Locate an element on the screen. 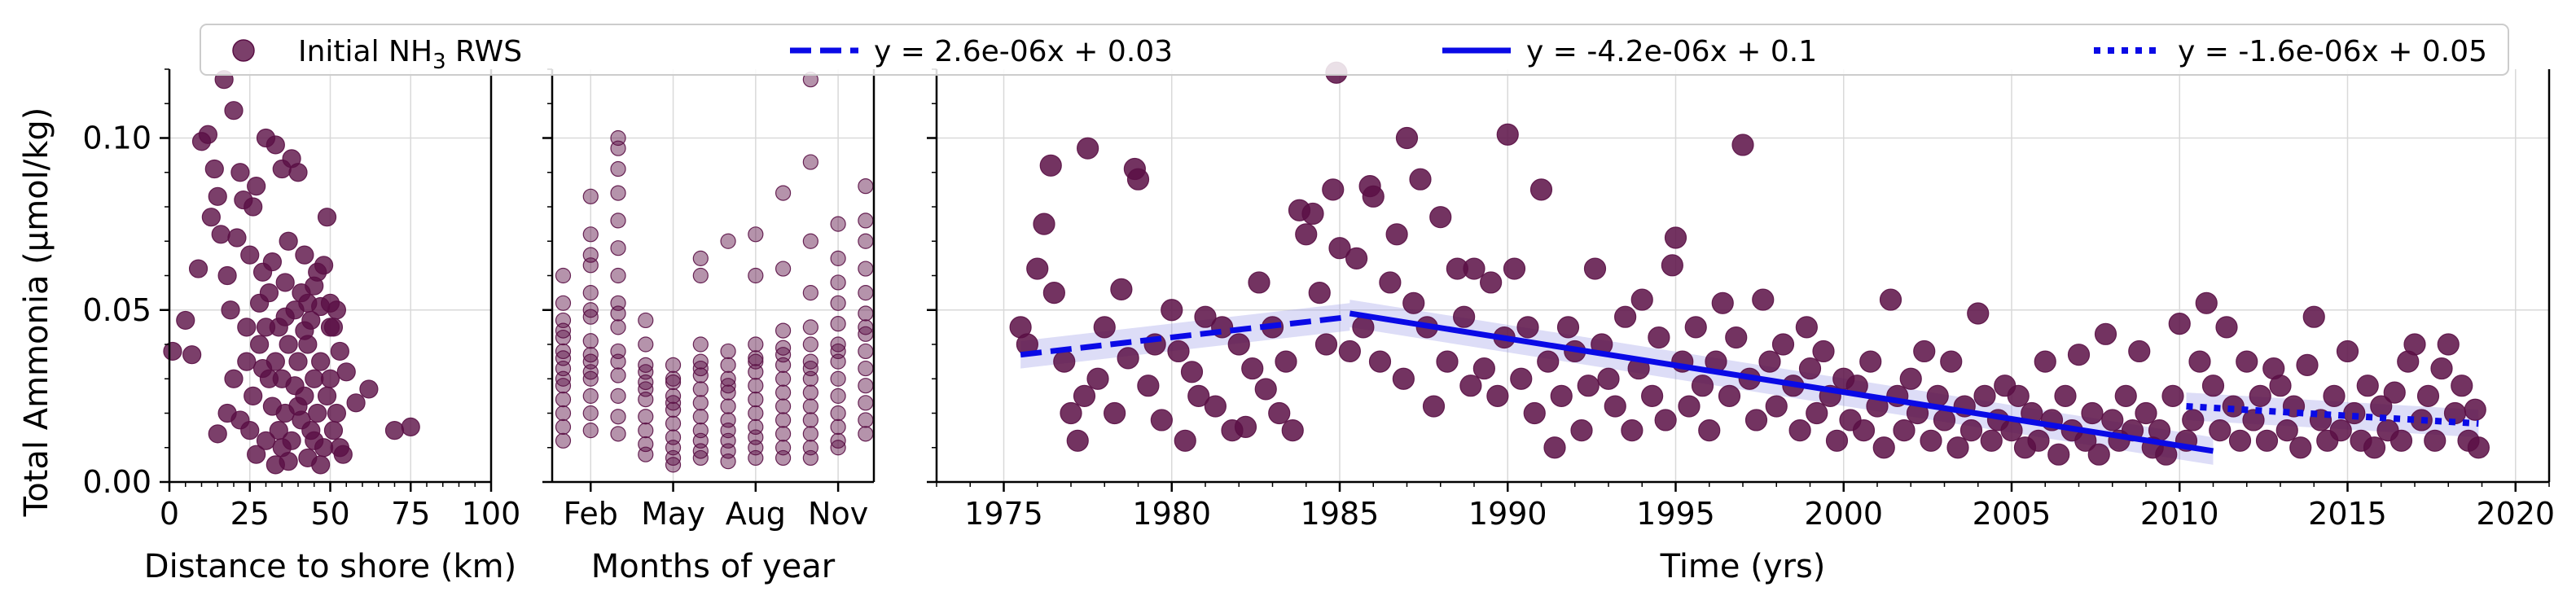  x-tick-label: Nov is located at coordinates (838, 514).